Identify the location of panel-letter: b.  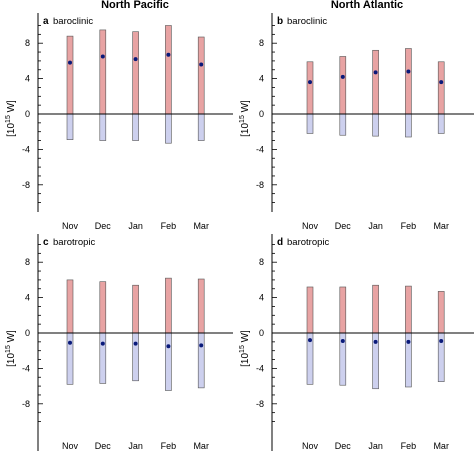
(280, 21).